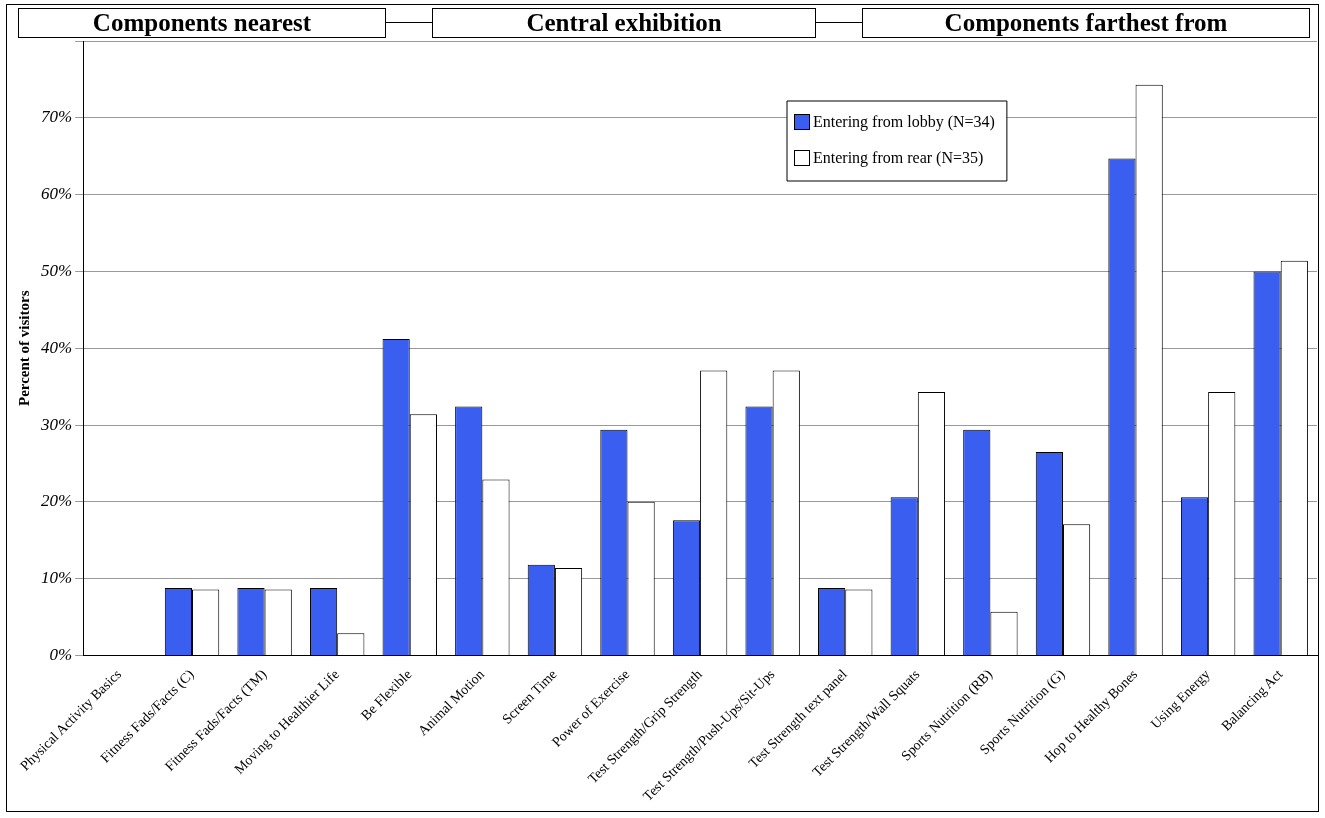 This screenshot has height=818, width=1325. What do you see at coordinates (898, 158) in the screenshot?
I see `legend-label: Entering from rear (N=35)` at bounding box center [898, 158].